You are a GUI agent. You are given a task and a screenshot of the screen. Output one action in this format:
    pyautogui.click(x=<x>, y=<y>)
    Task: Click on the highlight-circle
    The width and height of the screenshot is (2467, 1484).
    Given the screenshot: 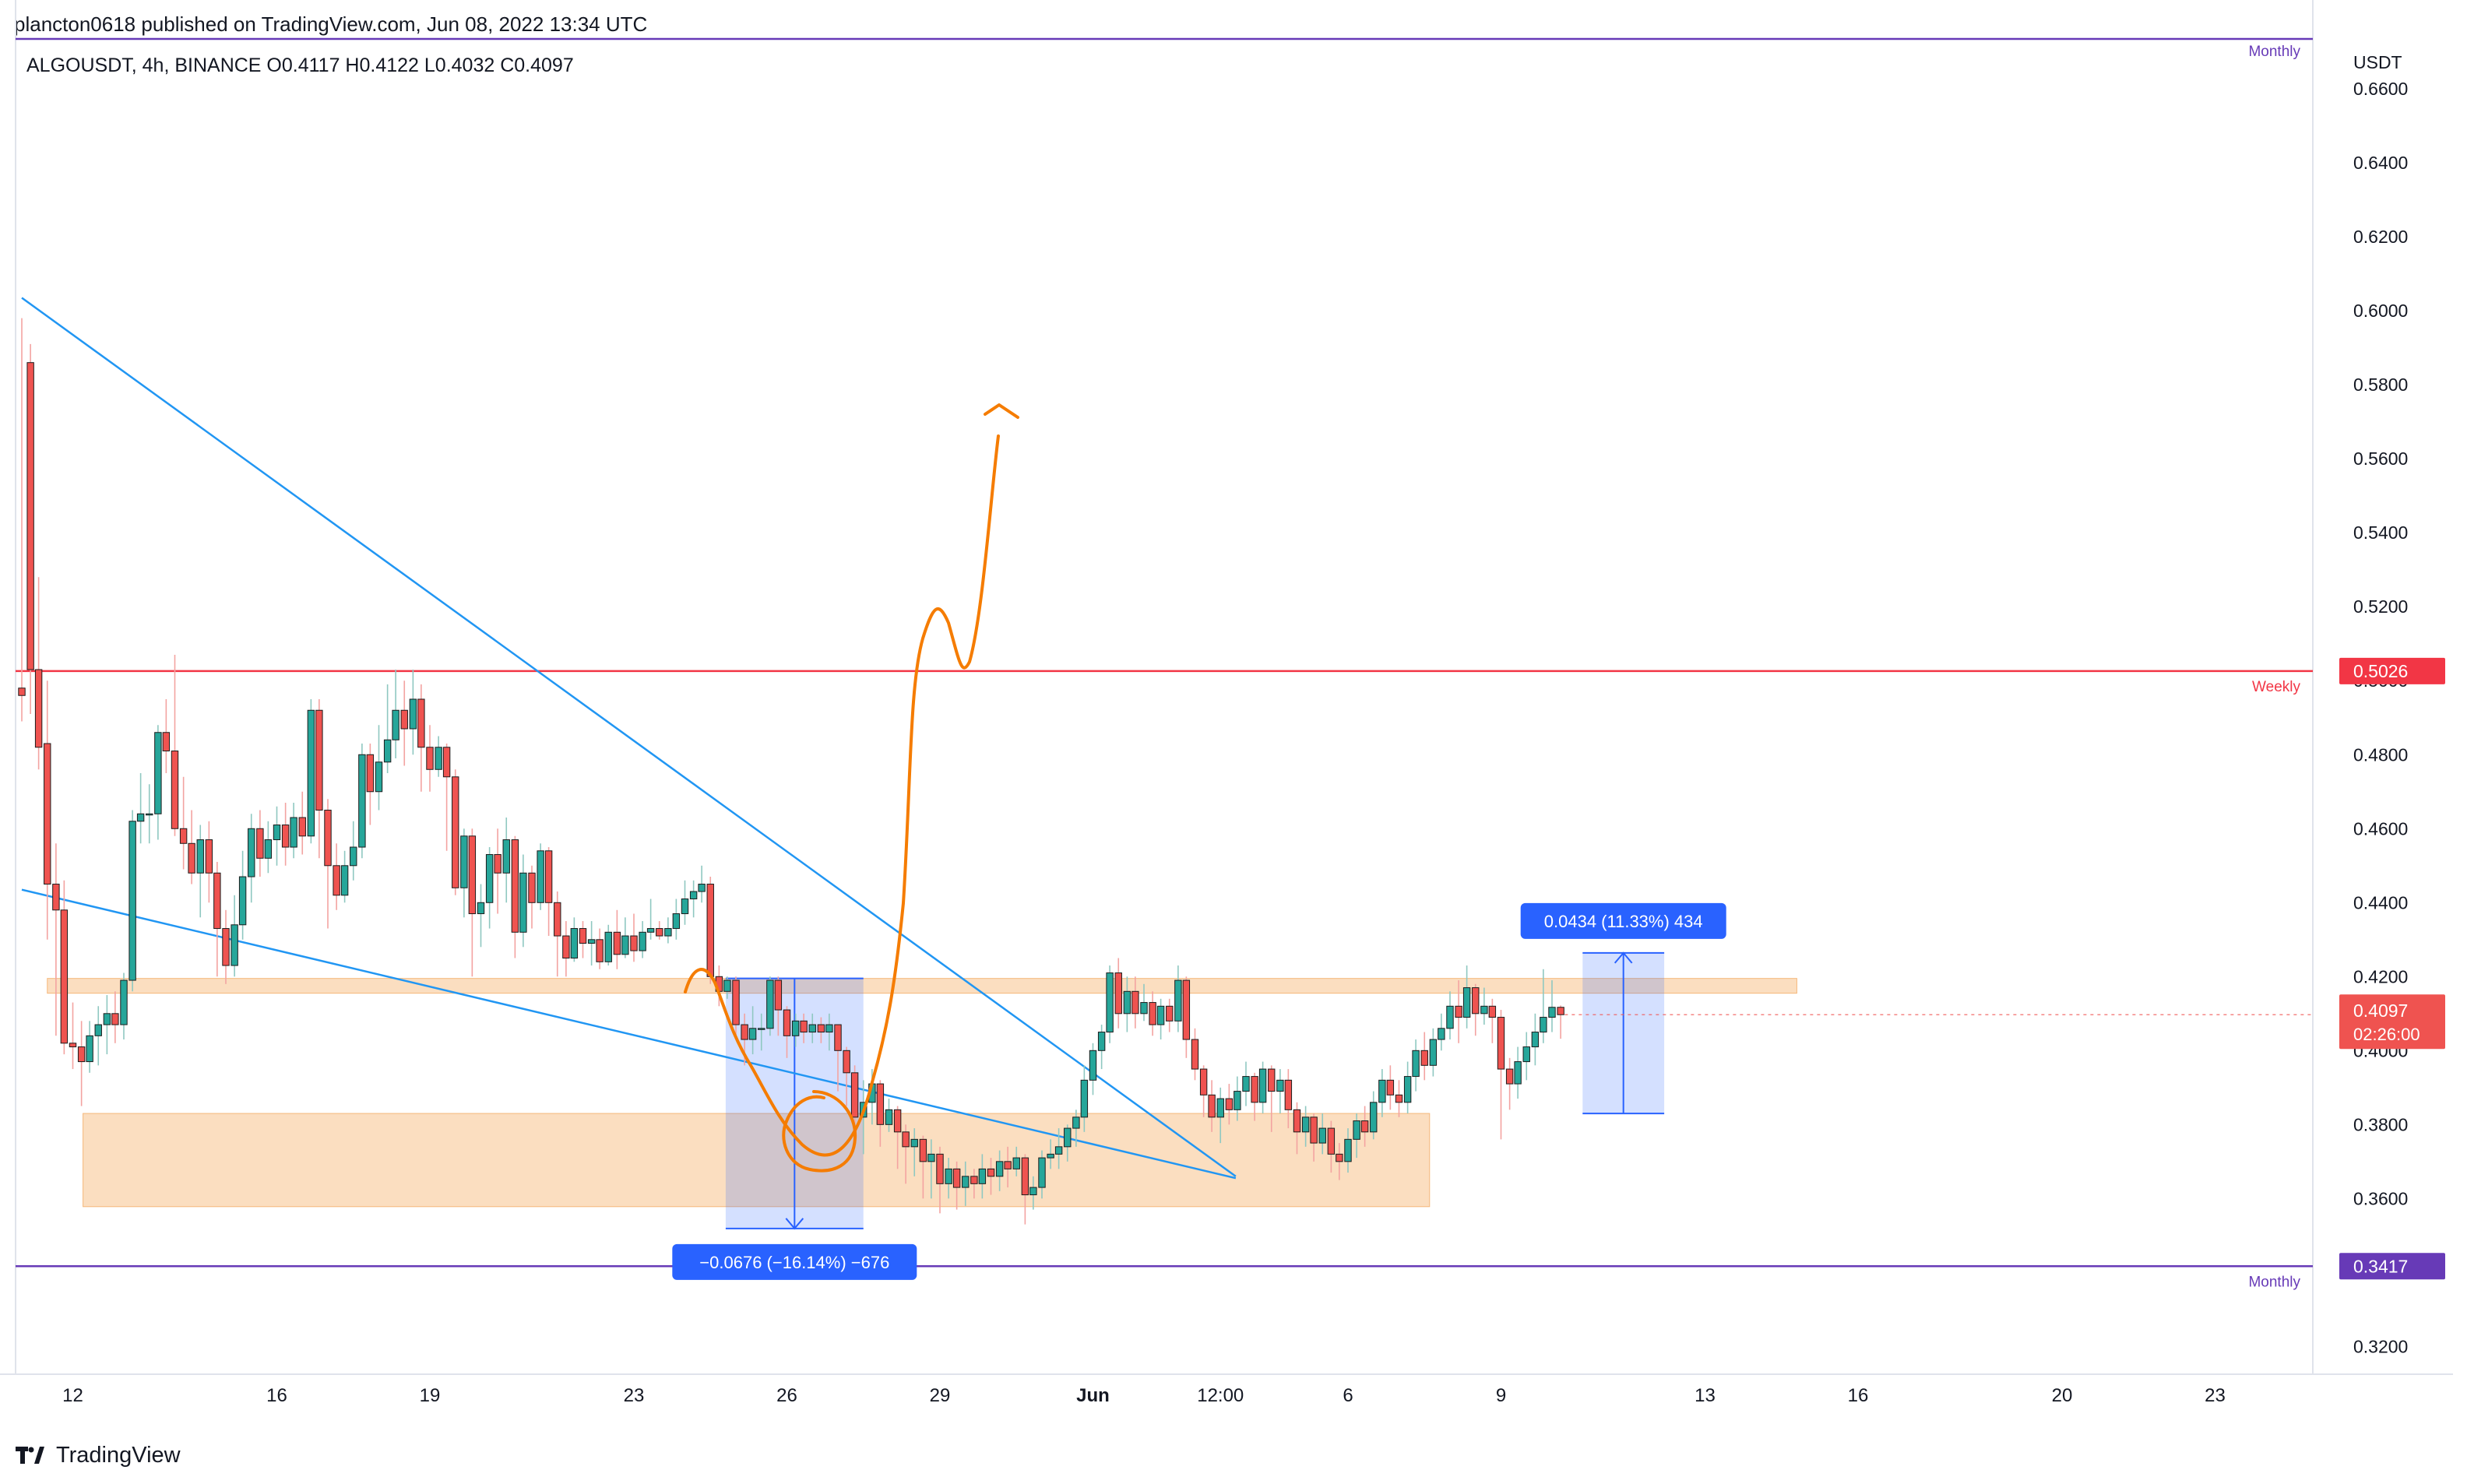 What is the action you would take?
    pyautogui.click(x=820, y=1131)
    